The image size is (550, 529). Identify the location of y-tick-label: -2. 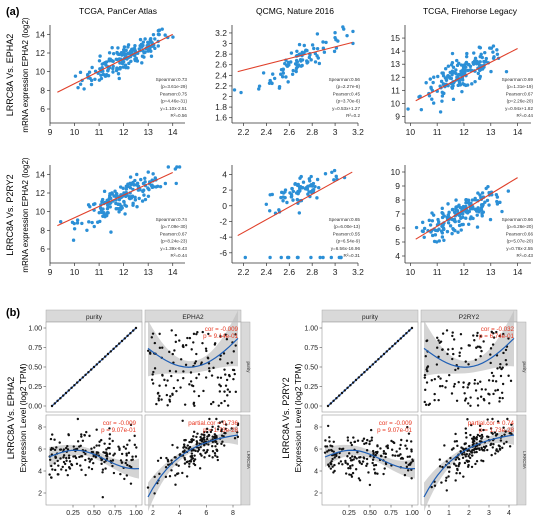
(223, 221).